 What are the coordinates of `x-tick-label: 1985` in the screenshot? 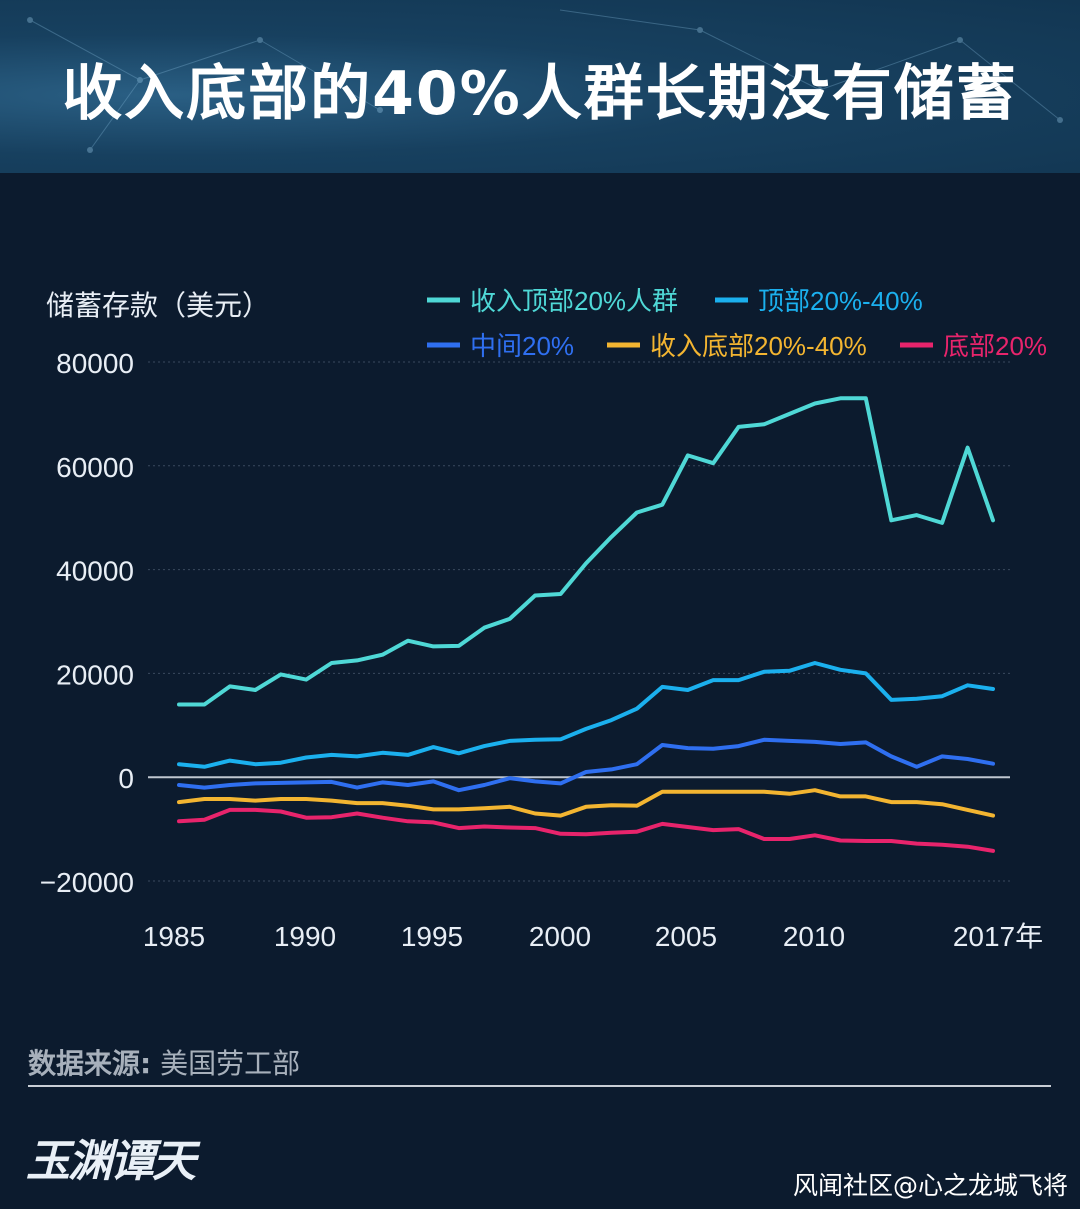 It's located at (174, 936).